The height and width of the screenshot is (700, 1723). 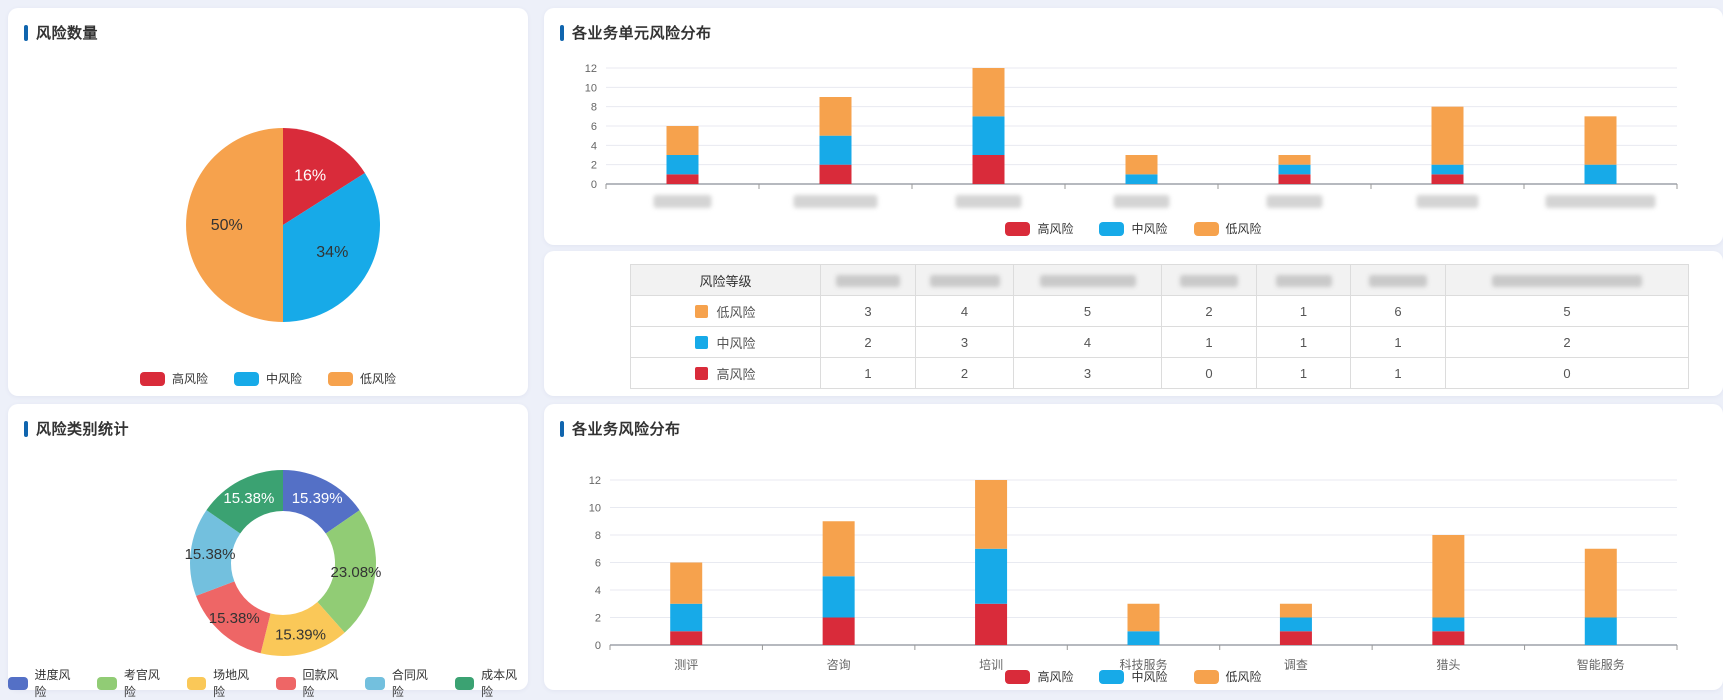 I want to click on legend-label: 合同风险, so click(x=409, y=683).